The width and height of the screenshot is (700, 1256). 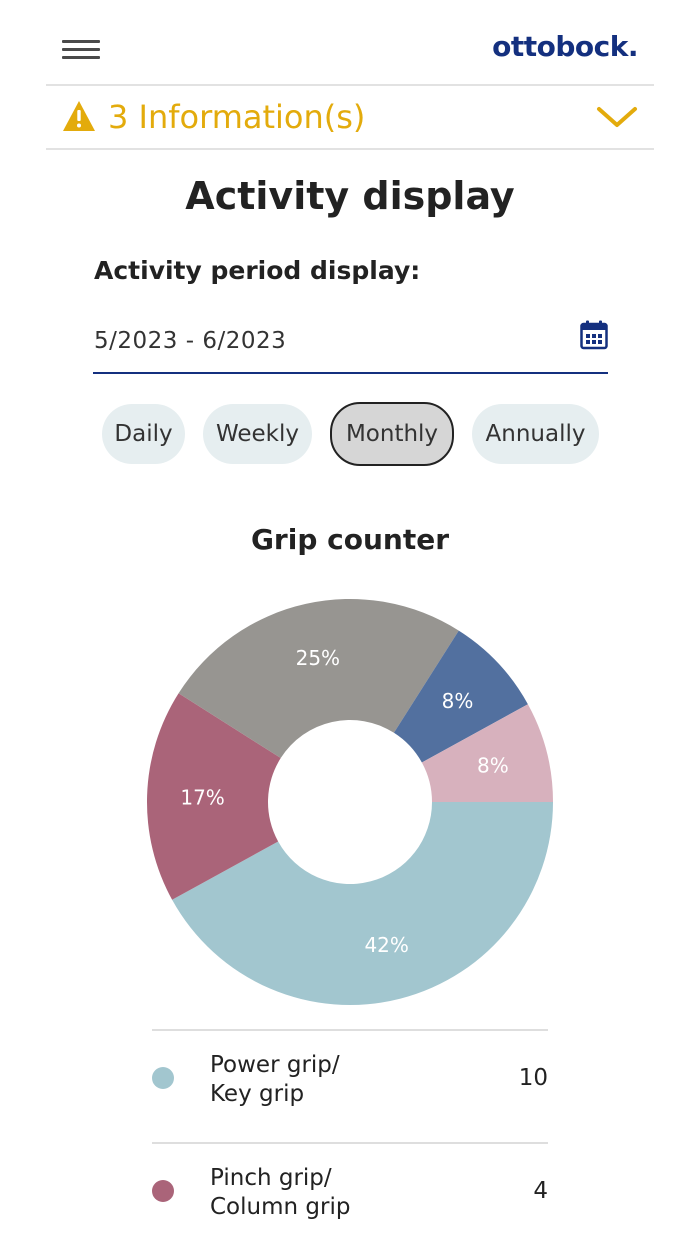 I want to click on donut-slice-label-2: 25%, so click(x=318, y=658).